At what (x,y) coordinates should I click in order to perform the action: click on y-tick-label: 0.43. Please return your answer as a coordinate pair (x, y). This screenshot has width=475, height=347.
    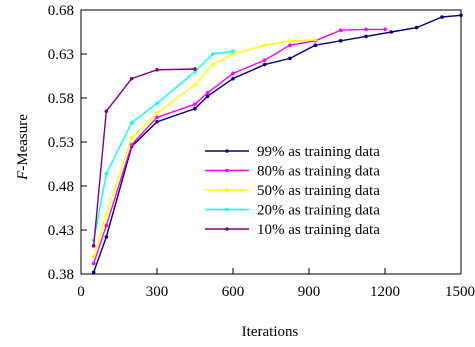
    Looking at the image, I should click on (61, 231).